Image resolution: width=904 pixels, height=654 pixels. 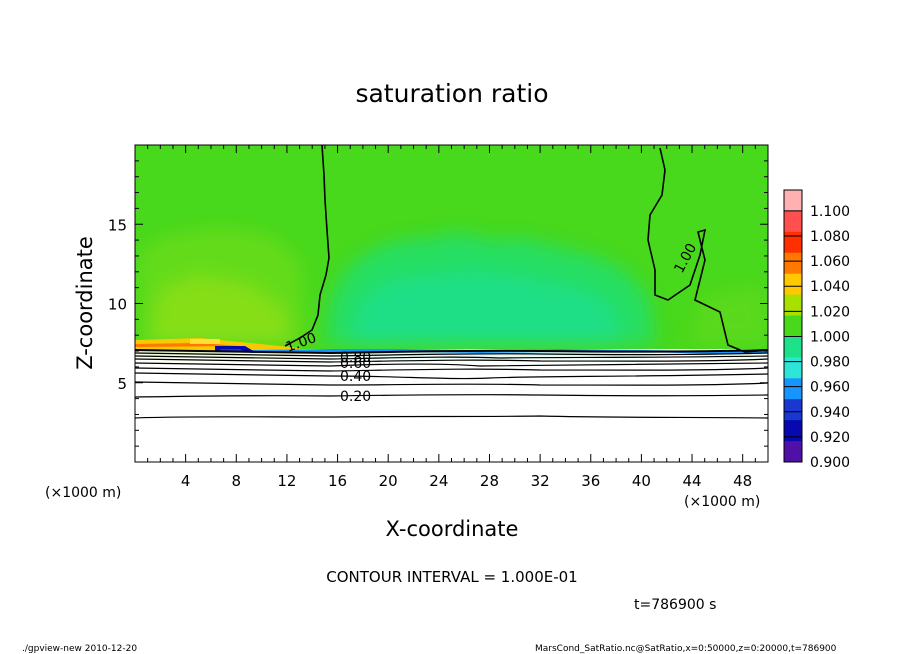 What do you see at coordinates (122, 384) in the screenshot?
I see `y-tick-label: 5` at bounding box center [122, 384].